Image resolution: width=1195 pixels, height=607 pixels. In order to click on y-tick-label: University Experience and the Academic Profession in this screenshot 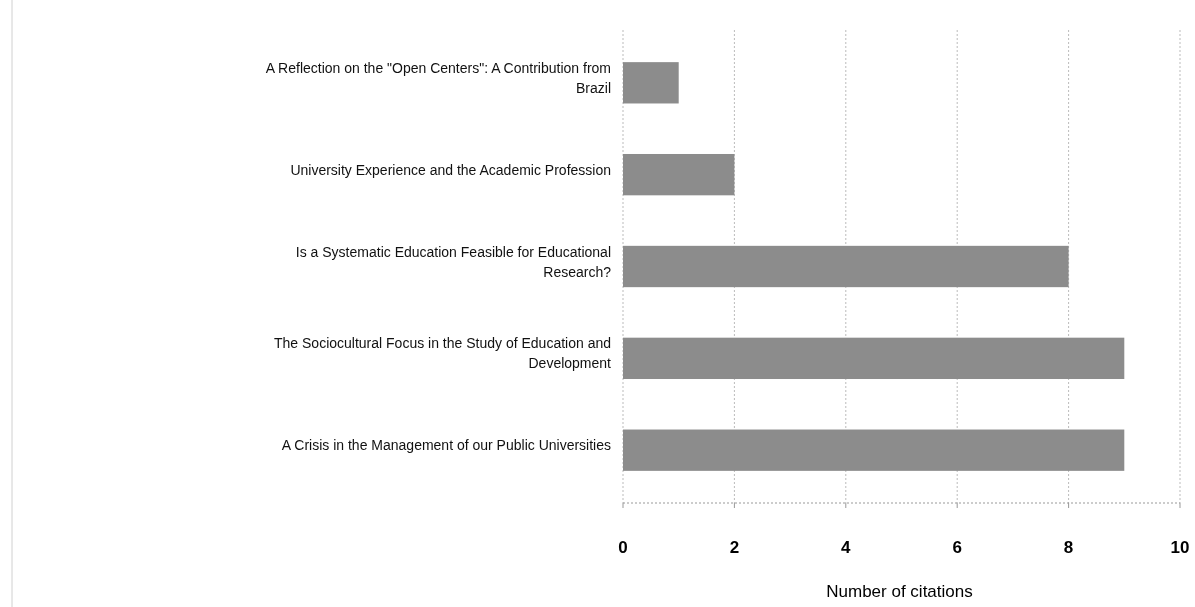, I will do `click(450, 169)`.